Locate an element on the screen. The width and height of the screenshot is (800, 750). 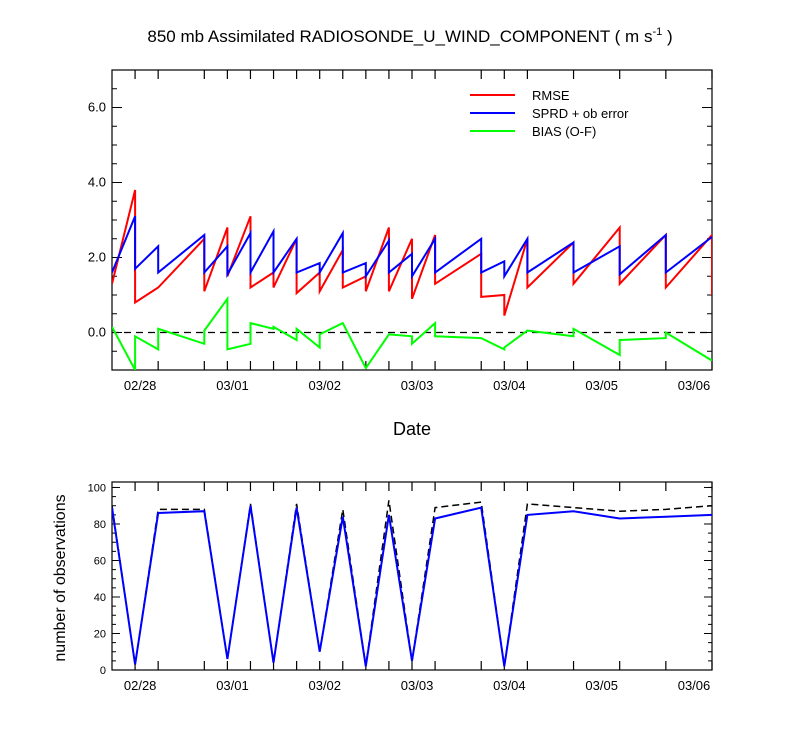
bottom-y-axis-label: number of observations is located at coordinates (60, 577).